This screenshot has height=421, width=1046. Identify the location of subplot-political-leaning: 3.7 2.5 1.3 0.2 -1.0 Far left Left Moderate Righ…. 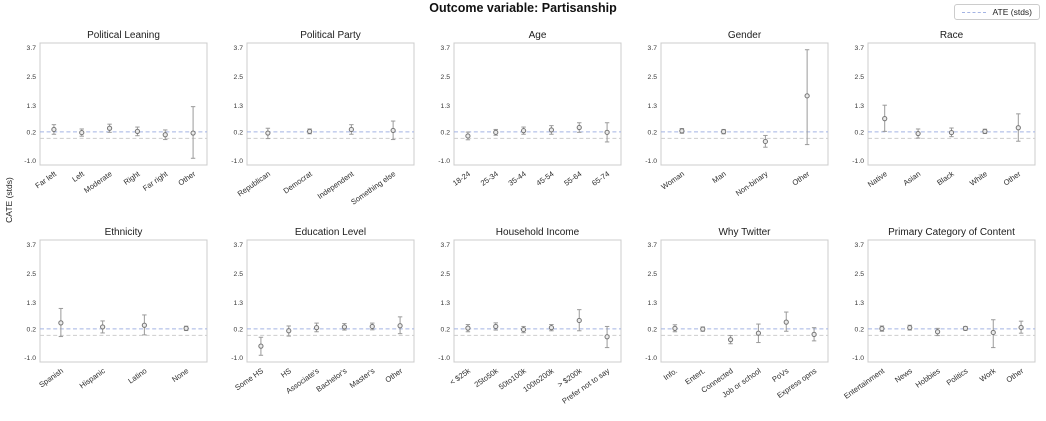
(121, 127).